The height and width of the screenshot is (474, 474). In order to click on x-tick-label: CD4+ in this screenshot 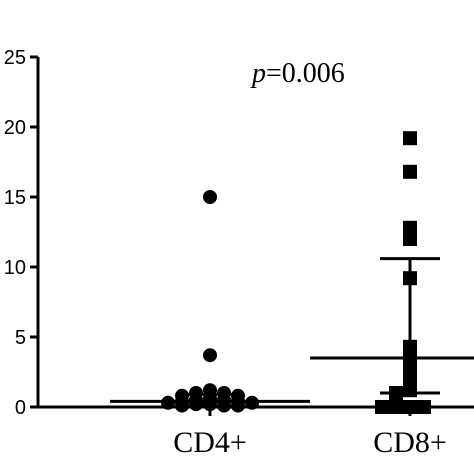, I will do `click(210, 442)`.